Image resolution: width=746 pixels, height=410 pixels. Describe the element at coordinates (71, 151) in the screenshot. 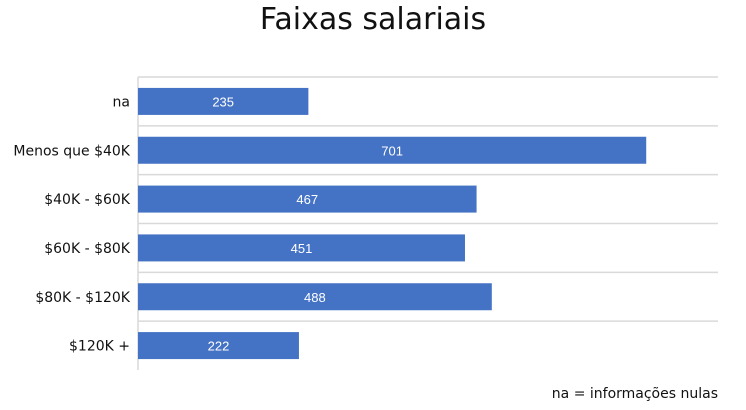

I see `category-label: Menos que $40K` at that location.